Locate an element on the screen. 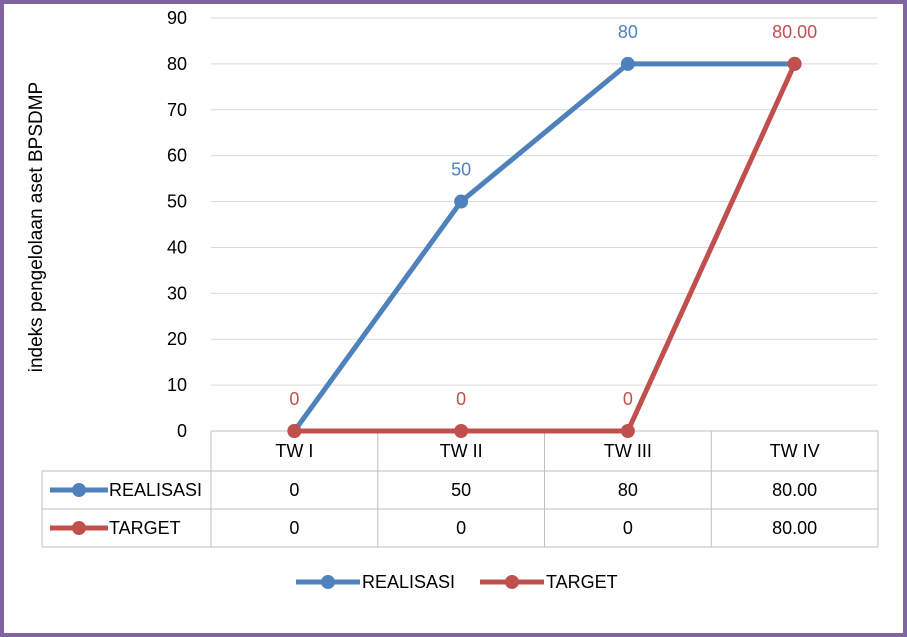 This screenshot has width=907, height=637. y-axis-ticks: 0 10 20 30 40 50 60 70 80 90 is located at coordinates (177, 224).